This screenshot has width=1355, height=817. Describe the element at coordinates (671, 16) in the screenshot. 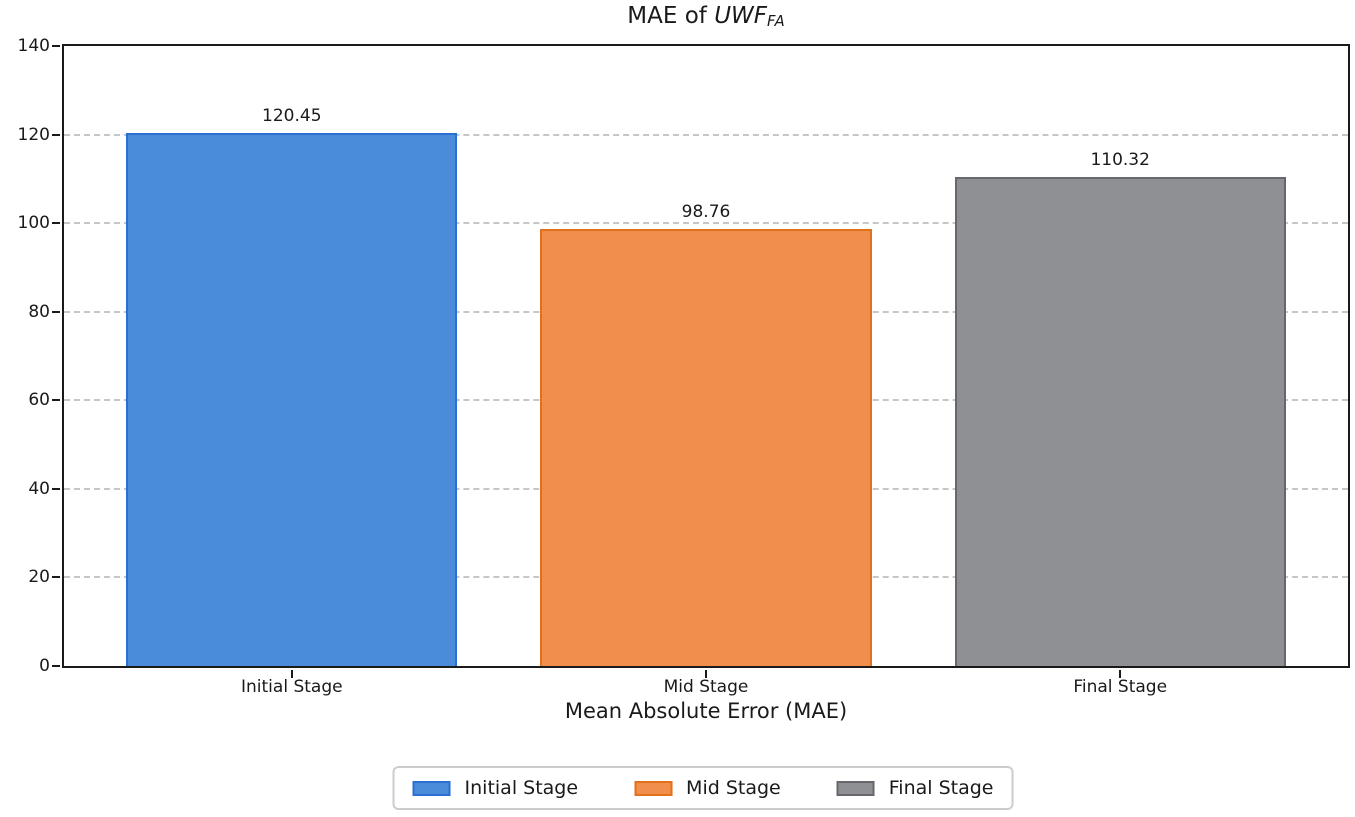

I see `chart-title-prefix: MAE of` at that location.